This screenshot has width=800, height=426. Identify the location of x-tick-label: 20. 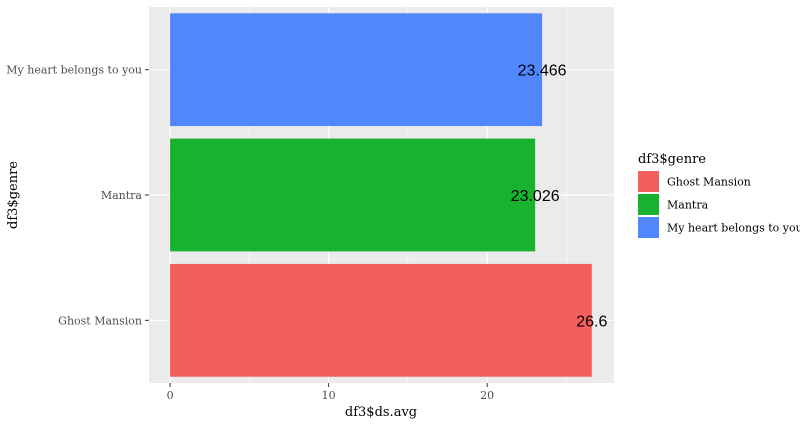
(487, 395).